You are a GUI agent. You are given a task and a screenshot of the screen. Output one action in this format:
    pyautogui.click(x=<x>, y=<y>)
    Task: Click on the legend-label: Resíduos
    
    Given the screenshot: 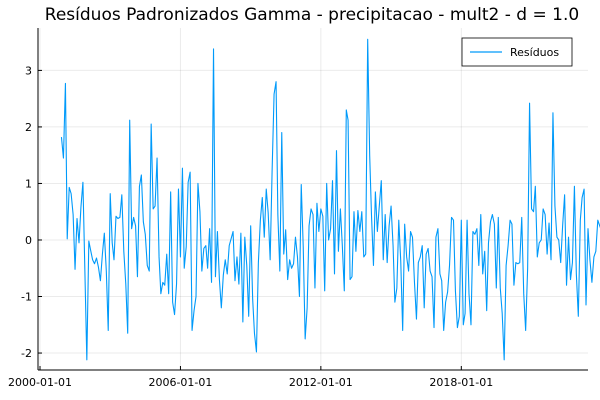 What is the action you would take?
    pyautogui.click(x=534, y=52)
    